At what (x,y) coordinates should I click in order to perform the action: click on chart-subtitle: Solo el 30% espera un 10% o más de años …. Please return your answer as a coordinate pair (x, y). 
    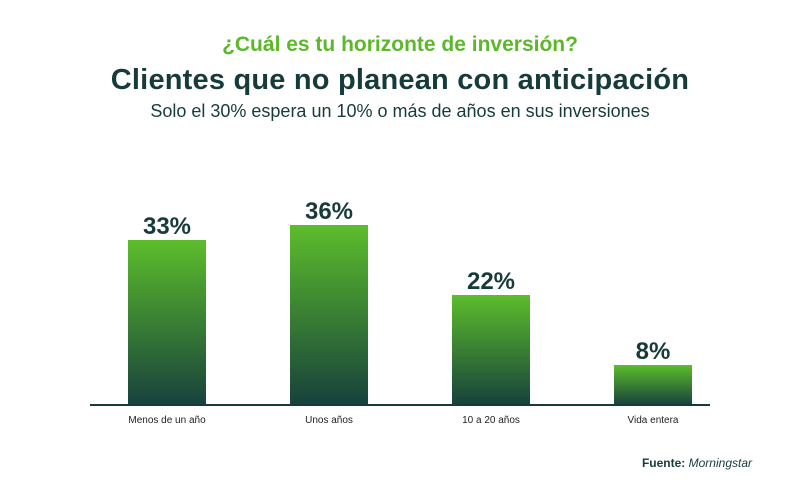
    Looking at the image, I should click on (400, 111).